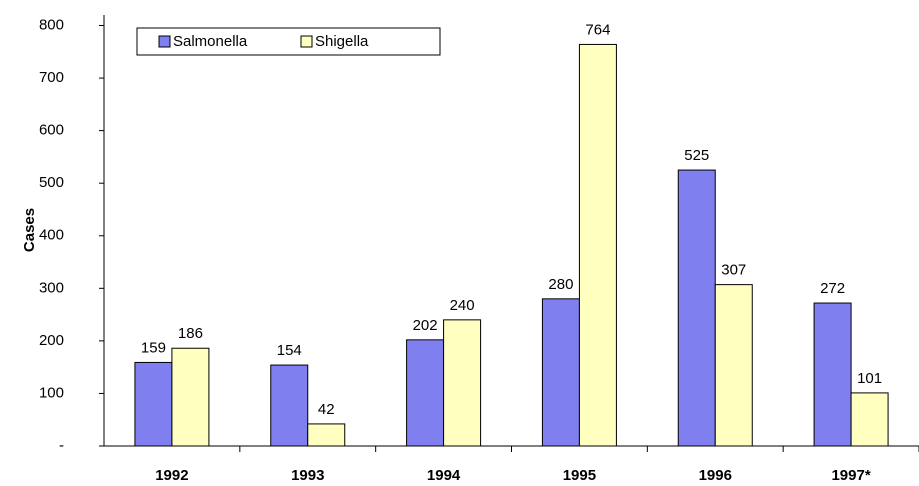 Image resolution: width=919 pixels, height=486 pixels. I want to click on data-label: 42, so click(326, 409).